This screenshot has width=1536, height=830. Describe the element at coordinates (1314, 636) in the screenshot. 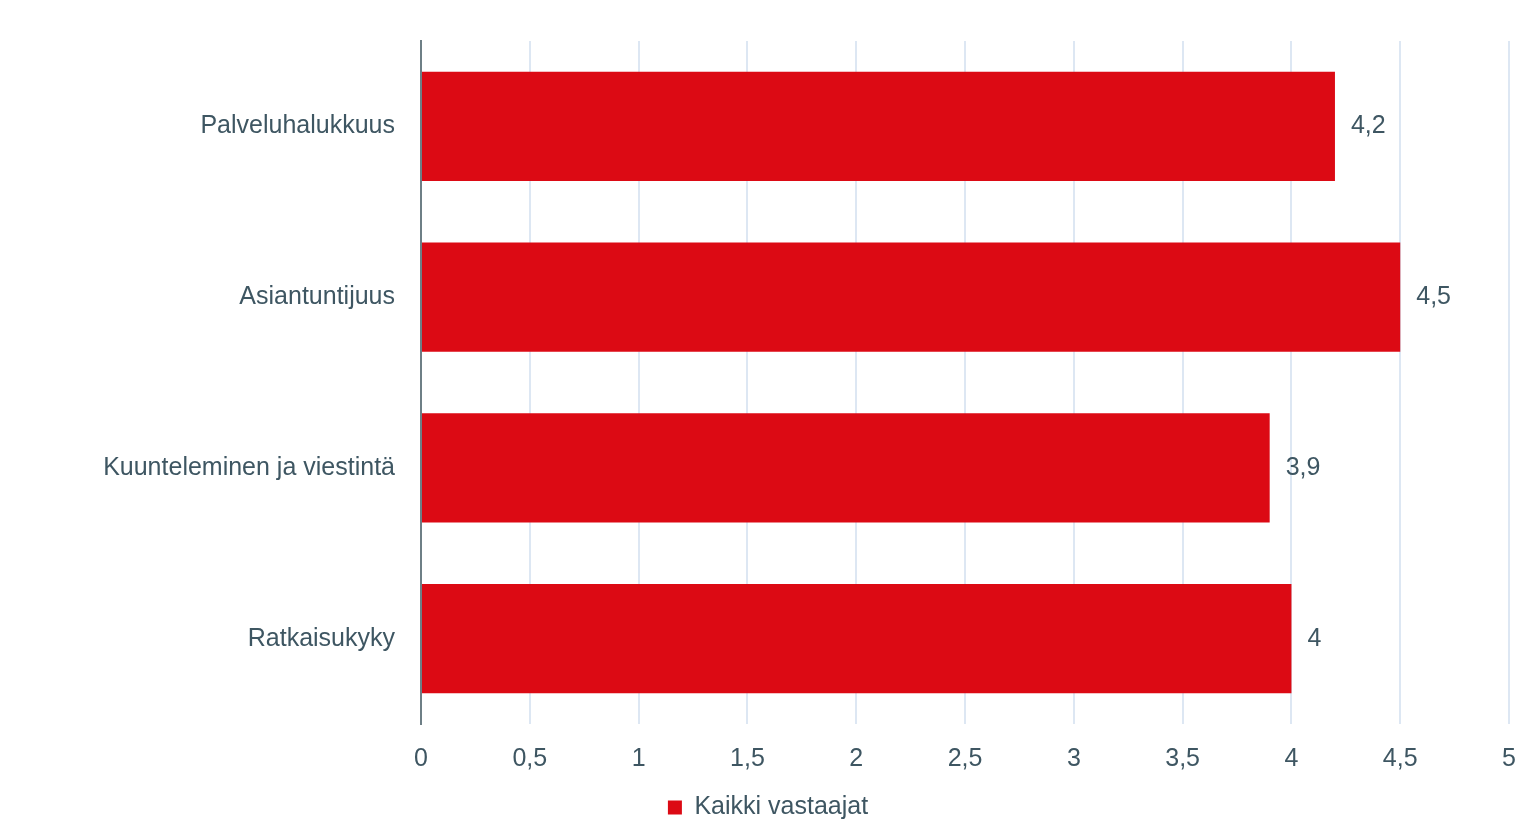

I see `data-label: 4` at that location.